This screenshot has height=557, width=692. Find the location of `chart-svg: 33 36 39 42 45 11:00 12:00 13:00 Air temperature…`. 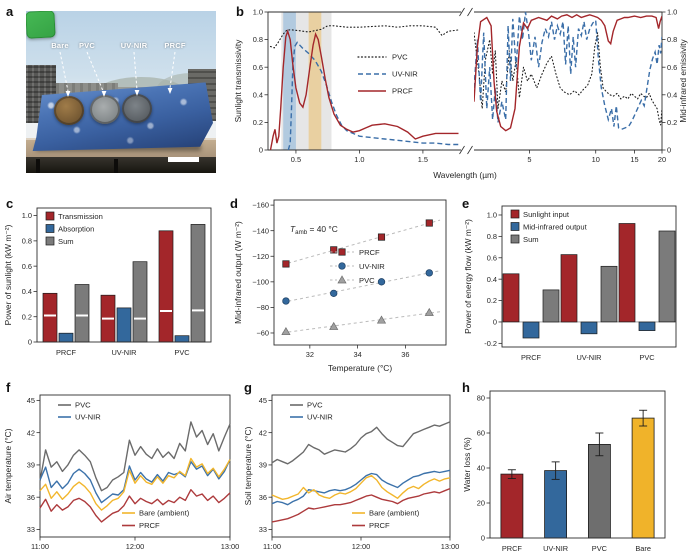

chart-svg: 33 36 39 42 45 11:00 12:00 13:00 Air temperature… is located at coordinates (121, 472).